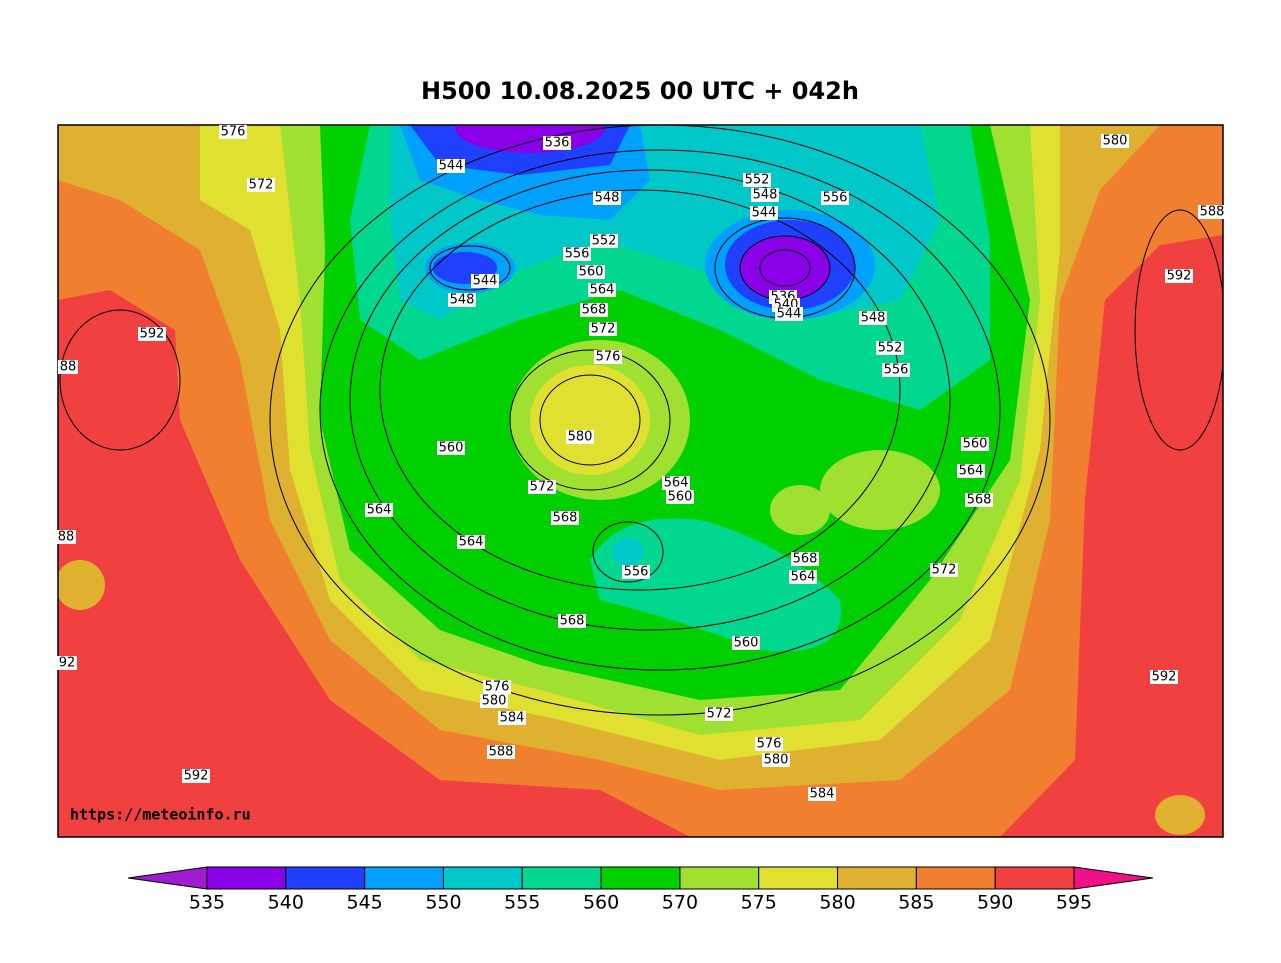 This screenshot has height=963, width=1281. Describe the element at coordinates (160, 815) in the screenshot. I see `watermark: https://meteoinfo.ru` at that location.